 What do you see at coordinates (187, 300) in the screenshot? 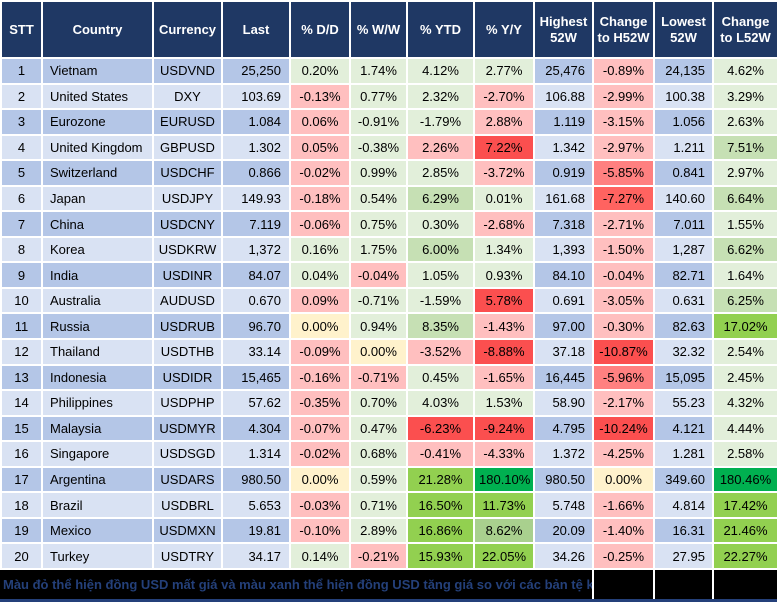
I see `table-cell-currency: AUDUSD` at bounding box center [187, 300].